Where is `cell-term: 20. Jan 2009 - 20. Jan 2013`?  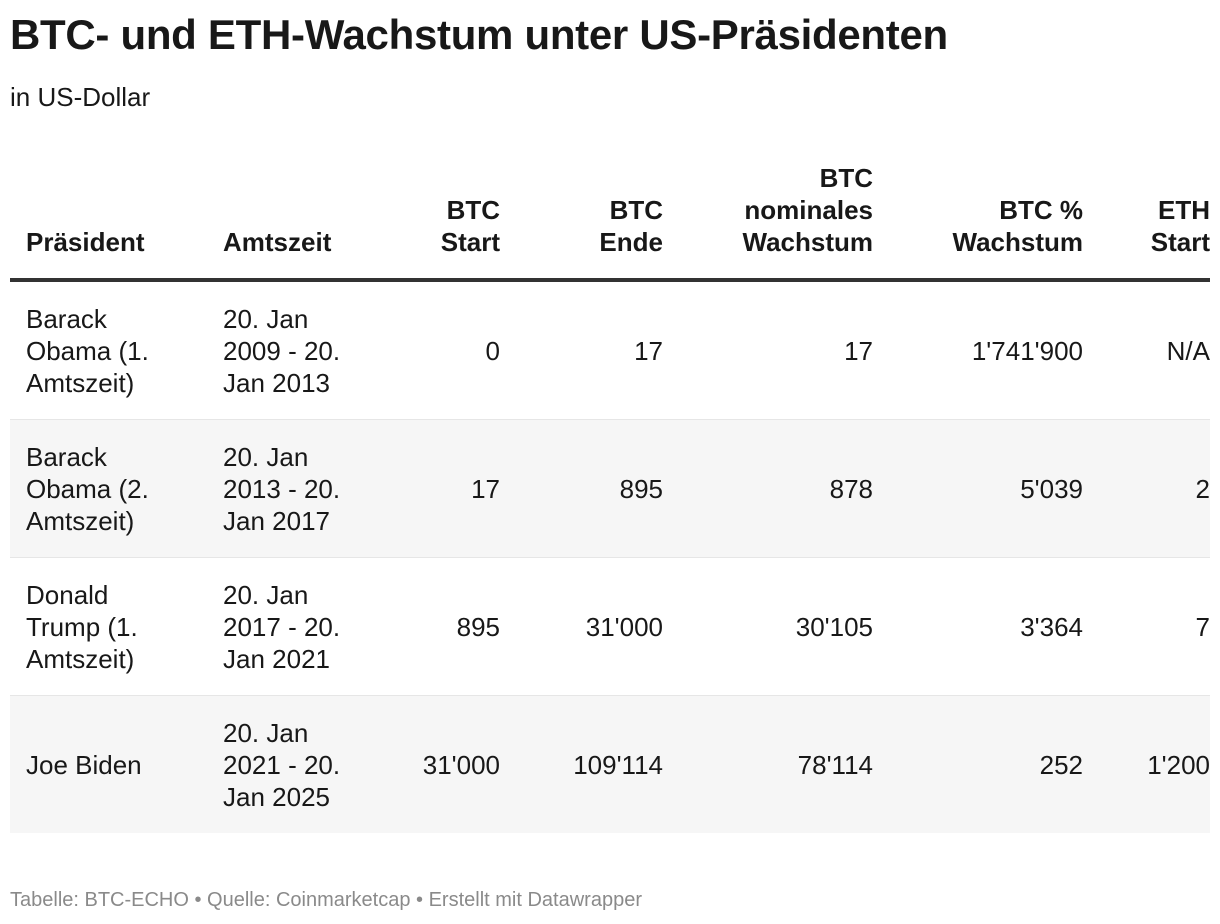
cell-term: 20. Jan 2009 - 20. Jan 2013 is located at coordinates (303, 350).